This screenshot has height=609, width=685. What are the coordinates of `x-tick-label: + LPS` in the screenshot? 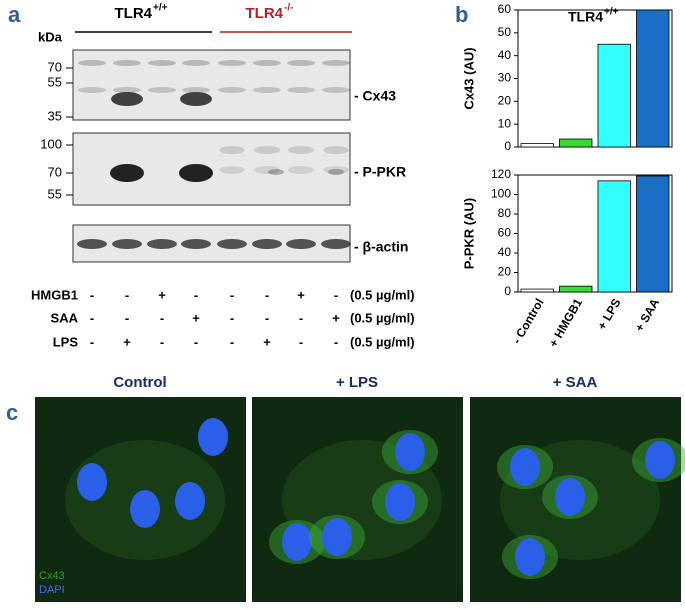 It's located at (609, 314).